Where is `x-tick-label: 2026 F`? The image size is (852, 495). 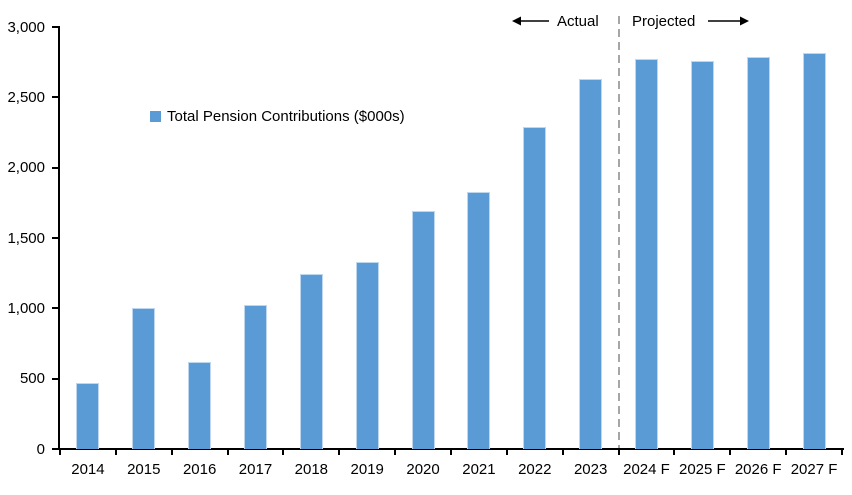 x-tick-label: 2026 F is located at coordinates (758, 469).